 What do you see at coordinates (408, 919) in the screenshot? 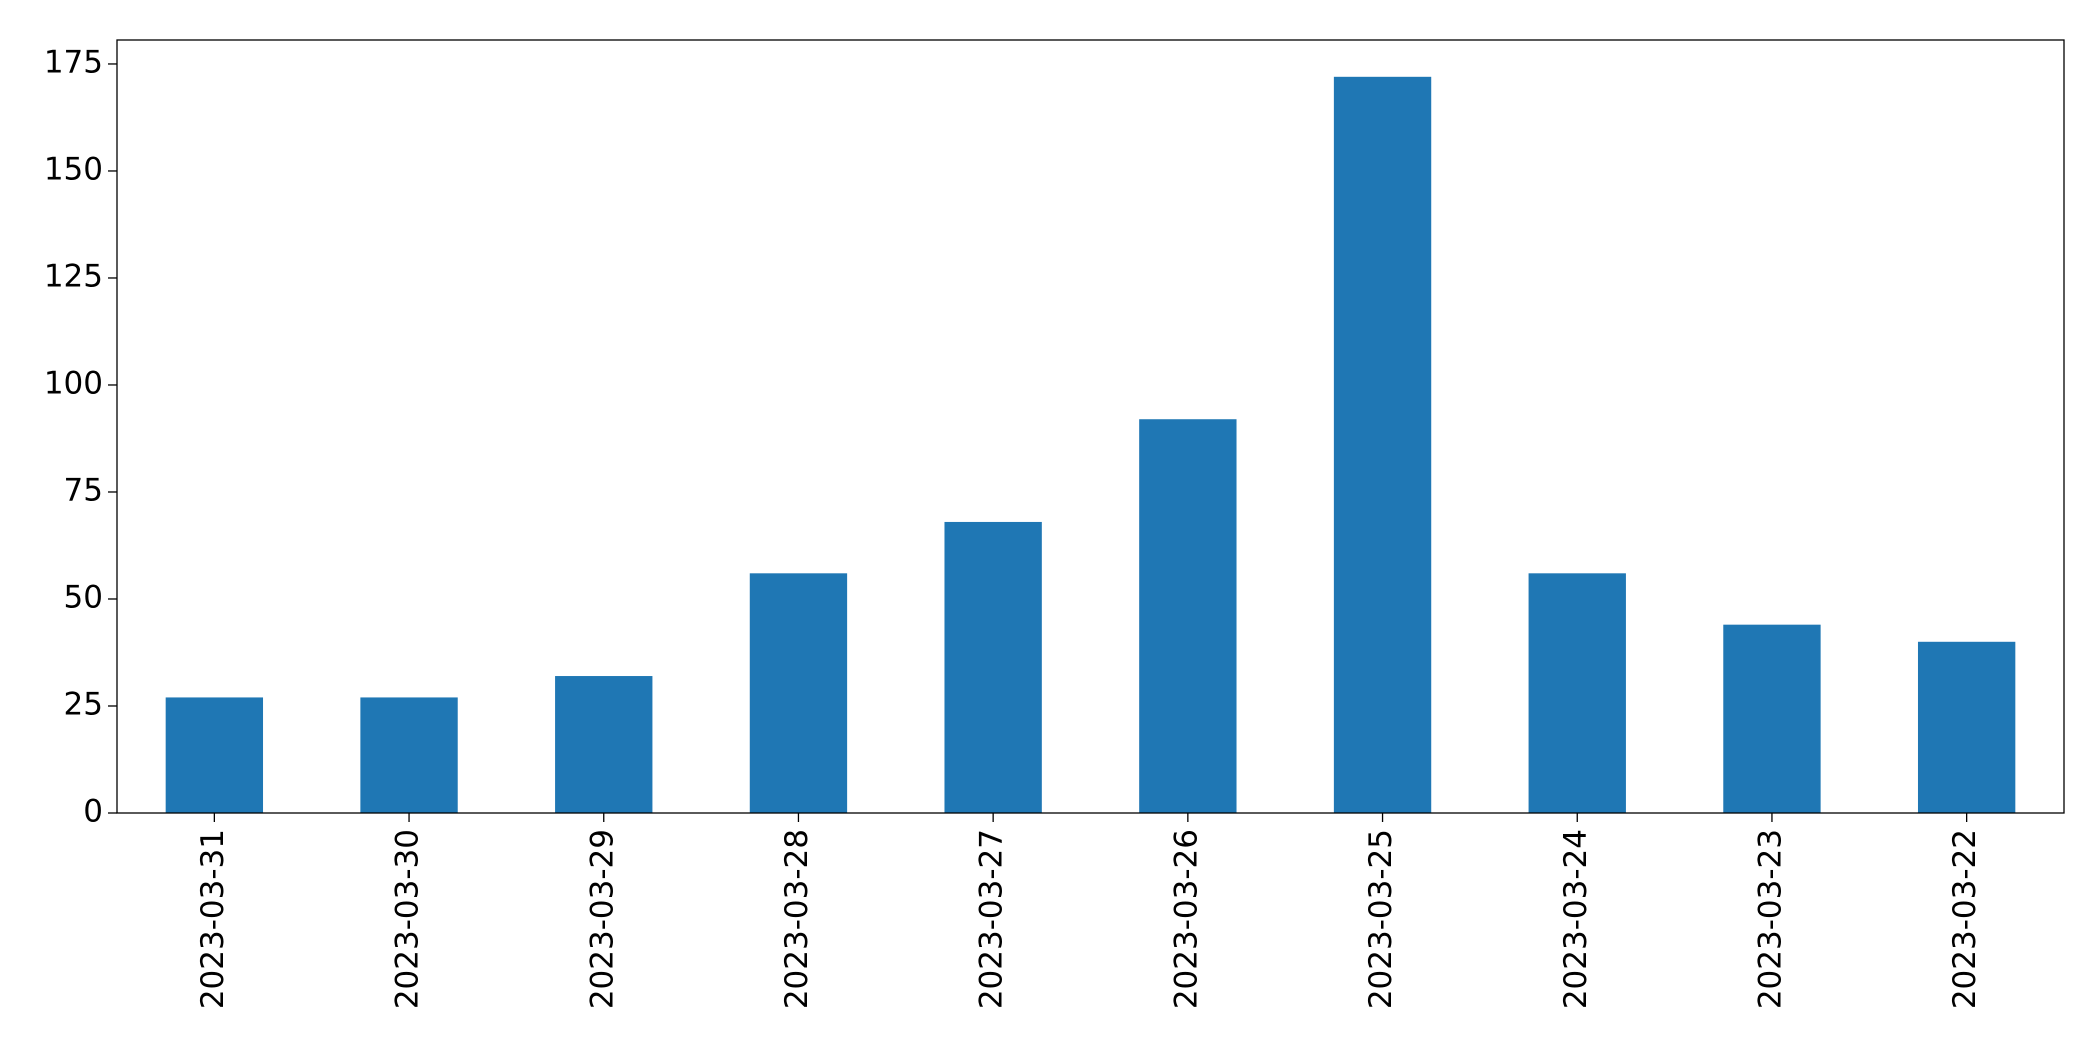
I see `x-tick-label: 2023-03-30` at bounding box center [408, 919].